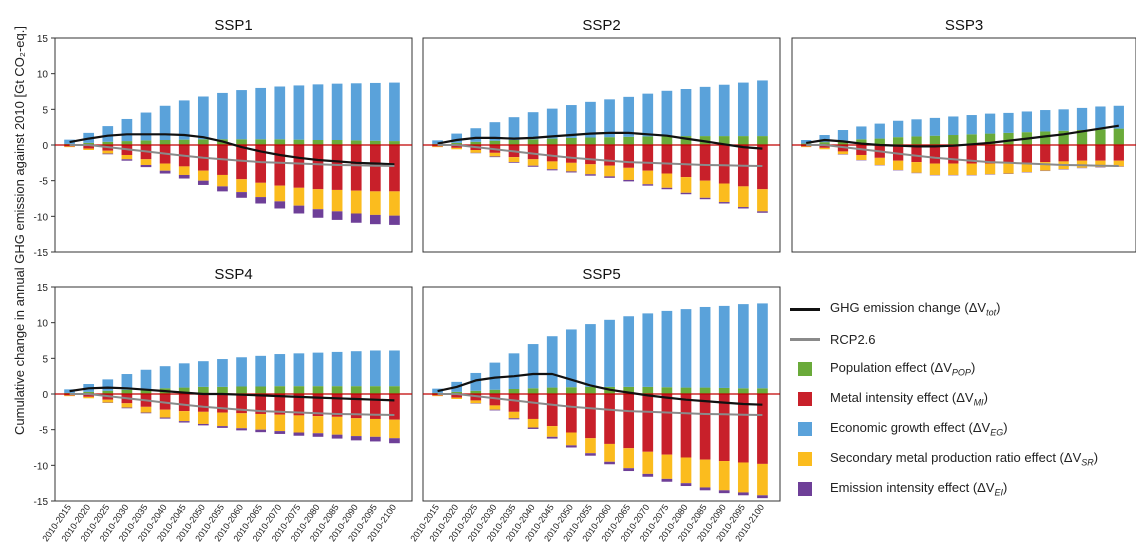 The image size is (1136, 556). Describe the element at coordinates (963, 135) in the screenshot. I see `panel-ssp3: SSP3` at that location.